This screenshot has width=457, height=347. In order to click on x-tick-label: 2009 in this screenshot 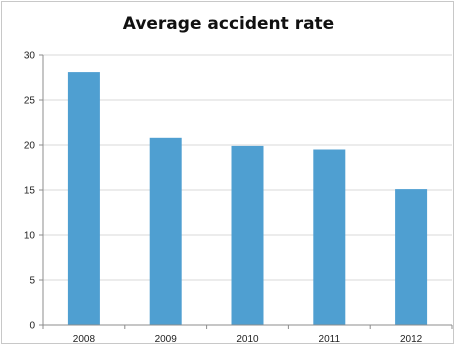, I will do `click(166, 339)`.